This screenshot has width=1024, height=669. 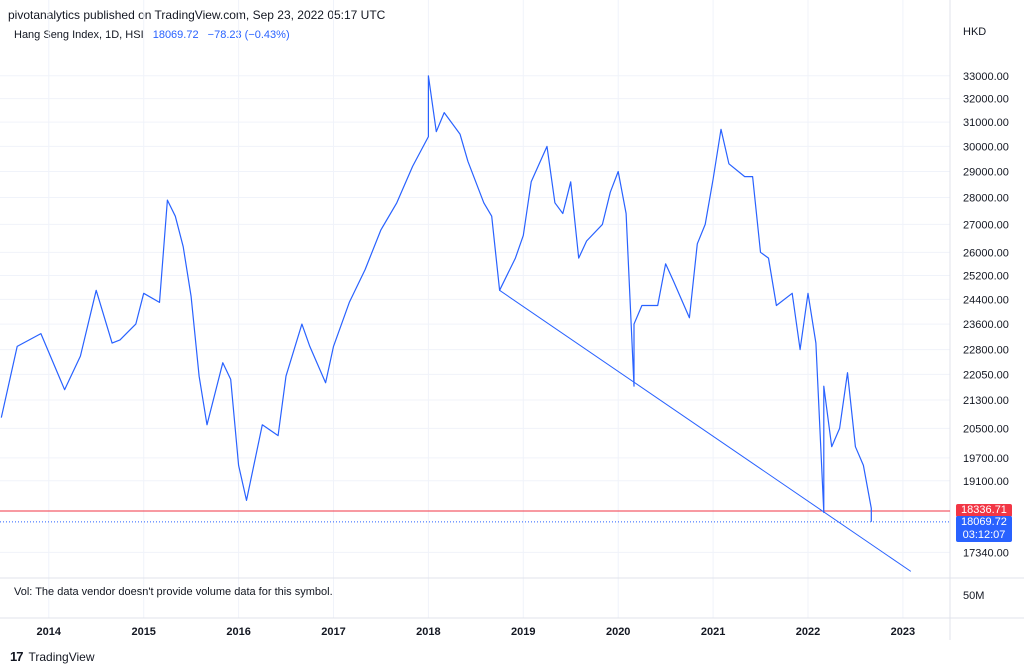 I want to click on support-price-value: 18336.71, so click(x=984, y=509).